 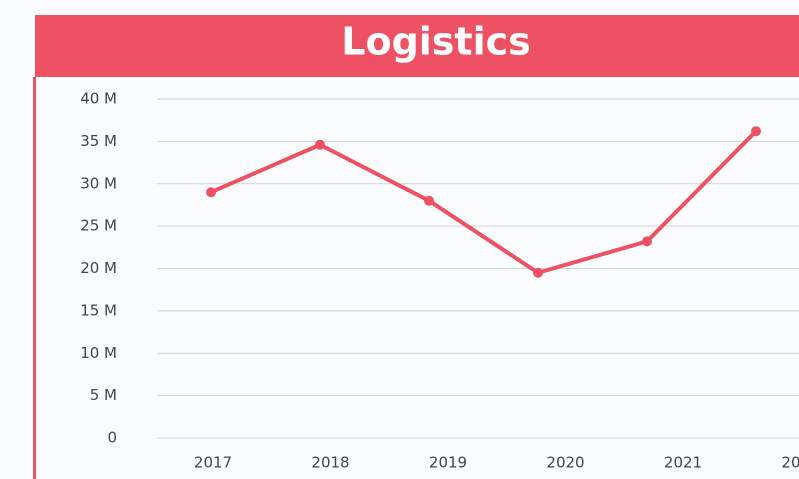 What do you see at coordinates (565, 463) in the screenshot?
I see `x-tick-label: 2020` at bounding box center [565, 463].